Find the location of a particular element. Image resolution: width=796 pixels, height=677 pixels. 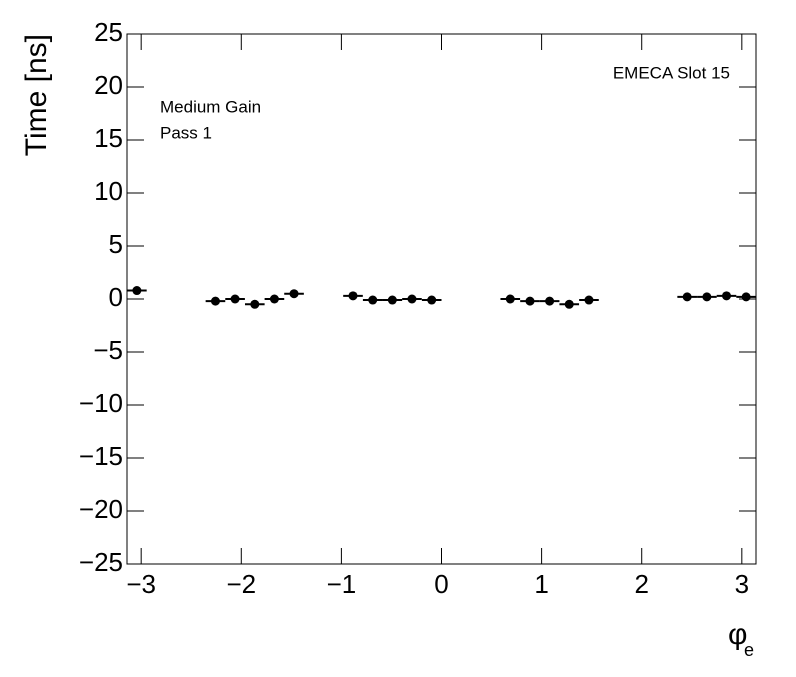

x-tick-label: −2 is located at coordinates (241, 584).